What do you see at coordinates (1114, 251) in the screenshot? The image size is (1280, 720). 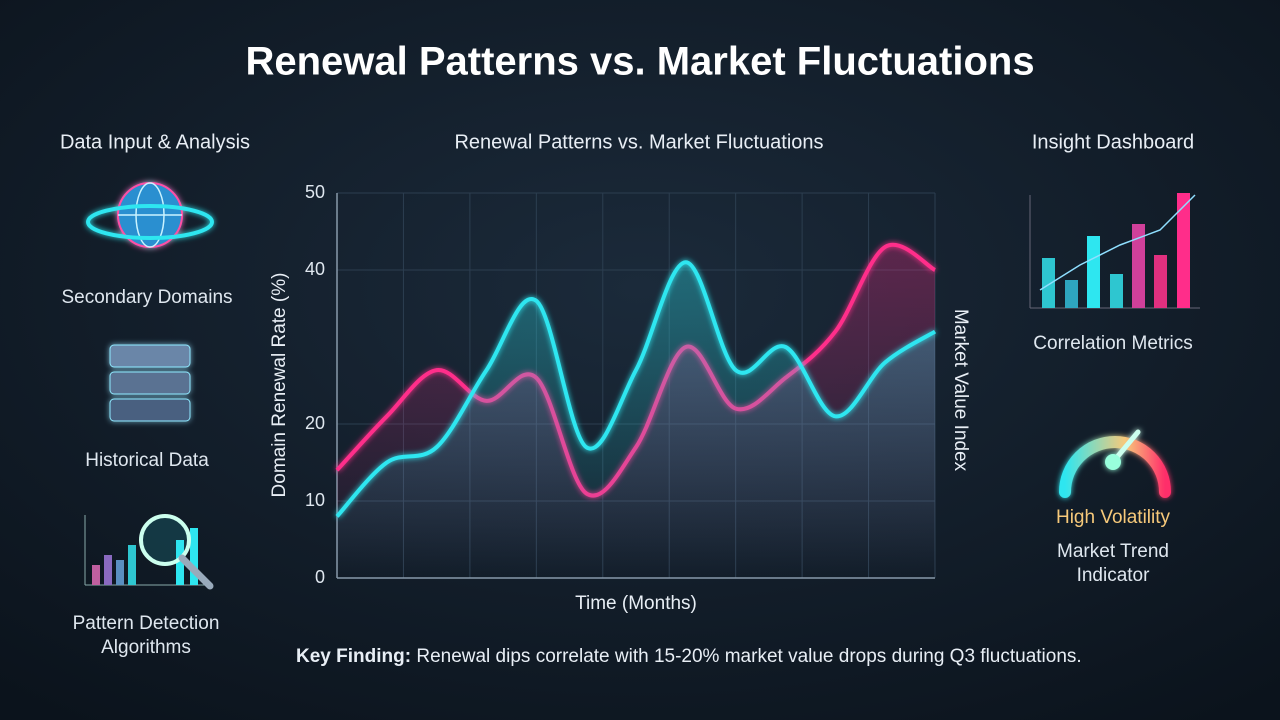 I see `mini-chart-icon` at bounding box center [1114, 251].